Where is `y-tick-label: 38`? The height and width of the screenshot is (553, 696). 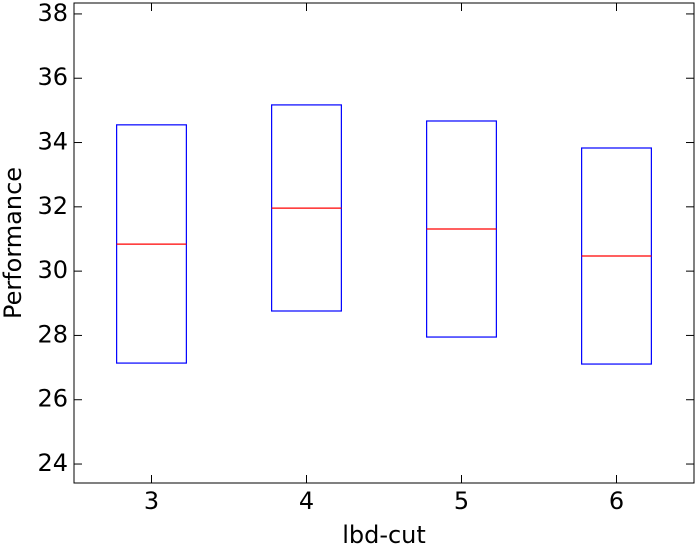
y-tick-label: 38 is located at coordinates (52, 13).